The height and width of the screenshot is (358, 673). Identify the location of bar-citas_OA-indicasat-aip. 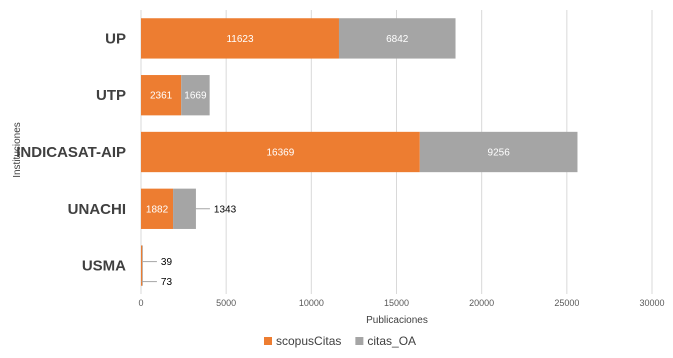
(498, 152).